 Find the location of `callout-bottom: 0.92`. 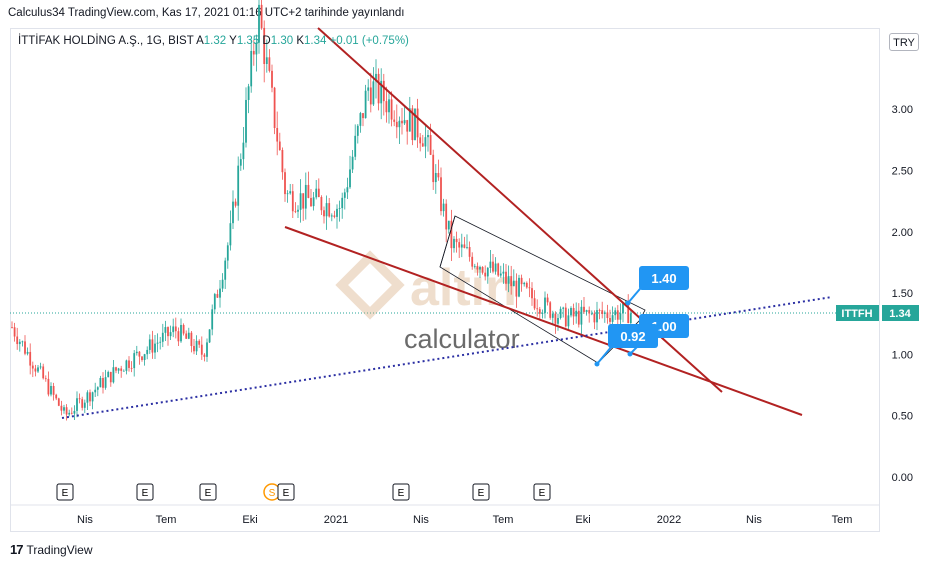

callout-bottom: 0.92 is located at coordinates (626, 345).